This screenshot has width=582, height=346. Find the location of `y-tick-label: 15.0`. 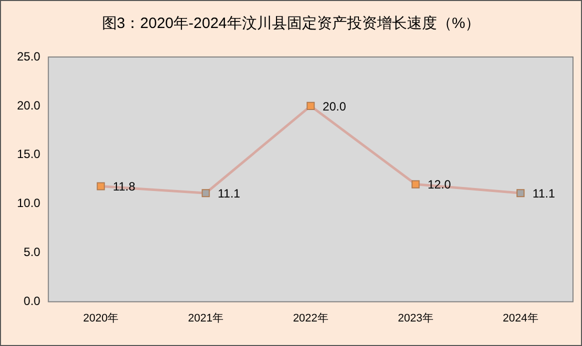

y-tick-label: 15.0 is located at coordinates (28, 154).